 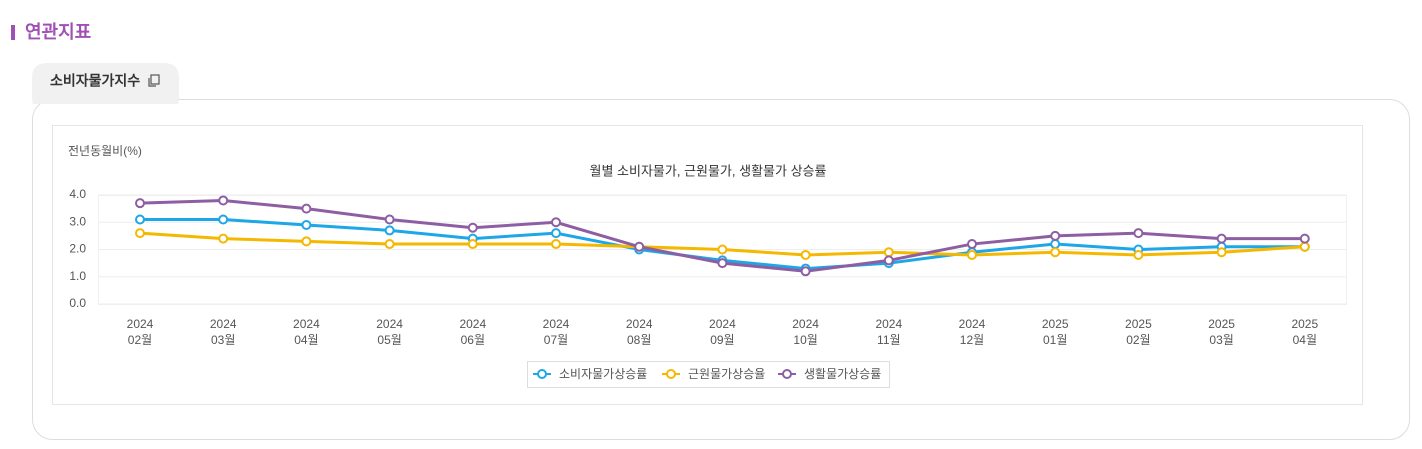 What do you see at coordinates (805, 340) in the screenshot?
I see `x-tick-label: 10월` at bounding box center [805, 340].